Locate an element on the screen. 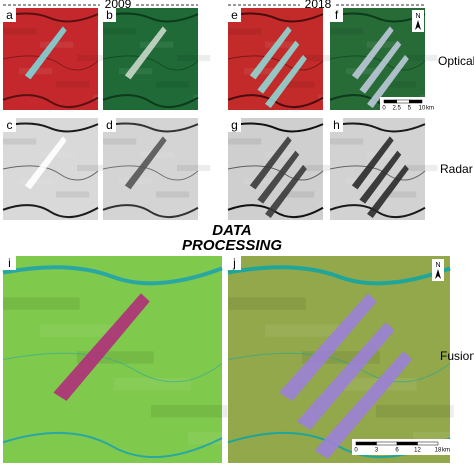  row-label: Fusion is located at coordinates (457, 356).